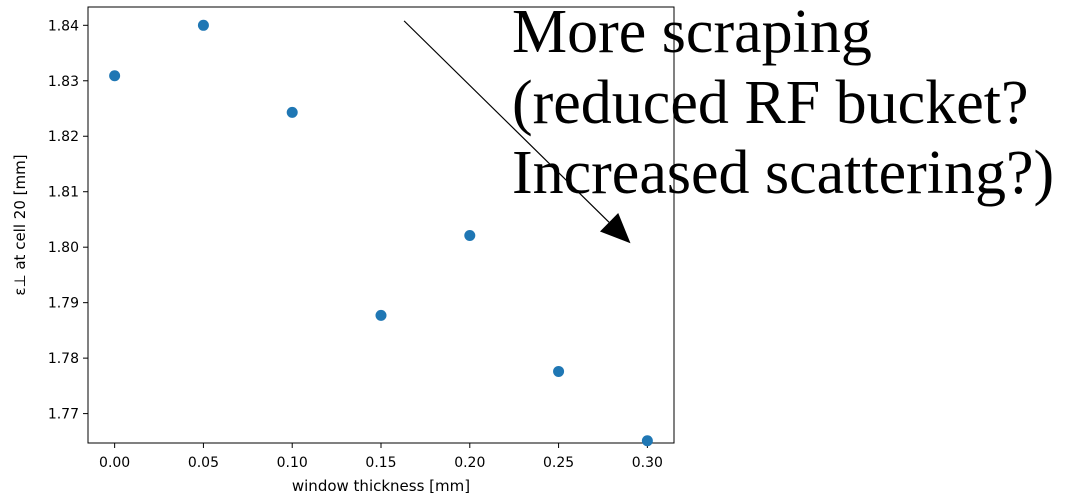  I want to click on x-tick-label: 0.05, so click(203, 463).